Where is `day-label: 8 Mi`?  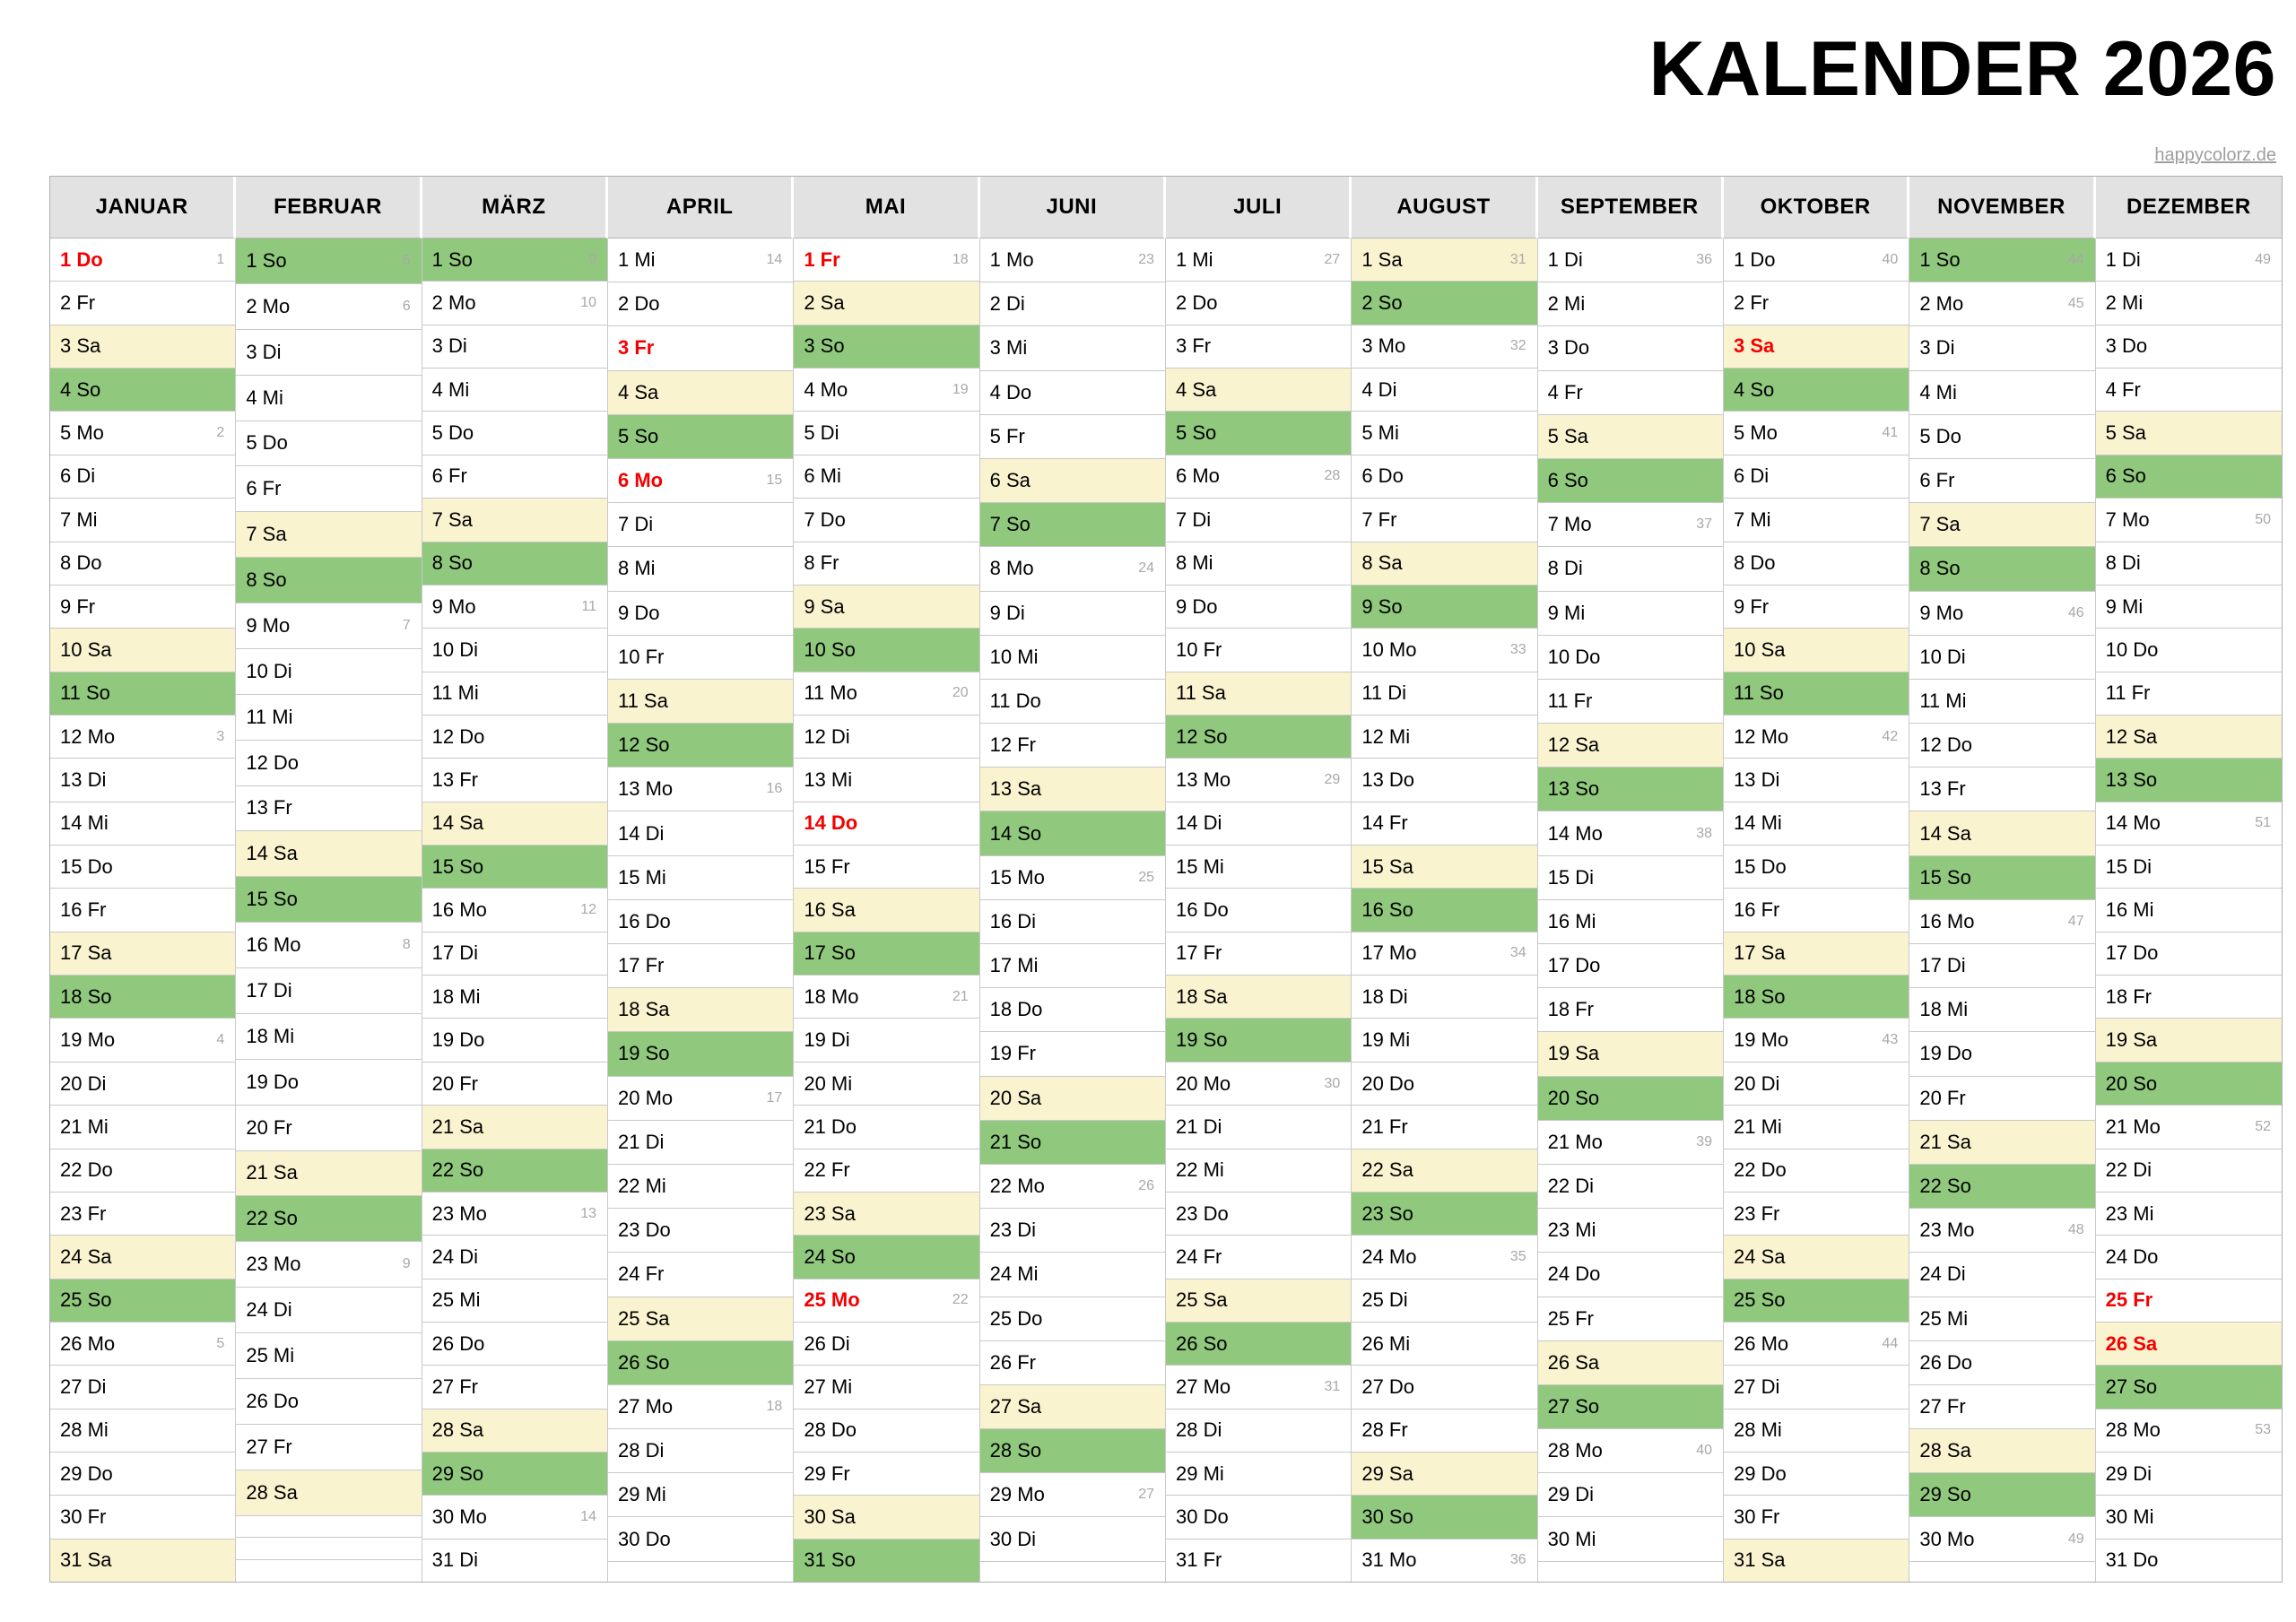
day-label: 8 Mi is located at coordinates (1194, 563).